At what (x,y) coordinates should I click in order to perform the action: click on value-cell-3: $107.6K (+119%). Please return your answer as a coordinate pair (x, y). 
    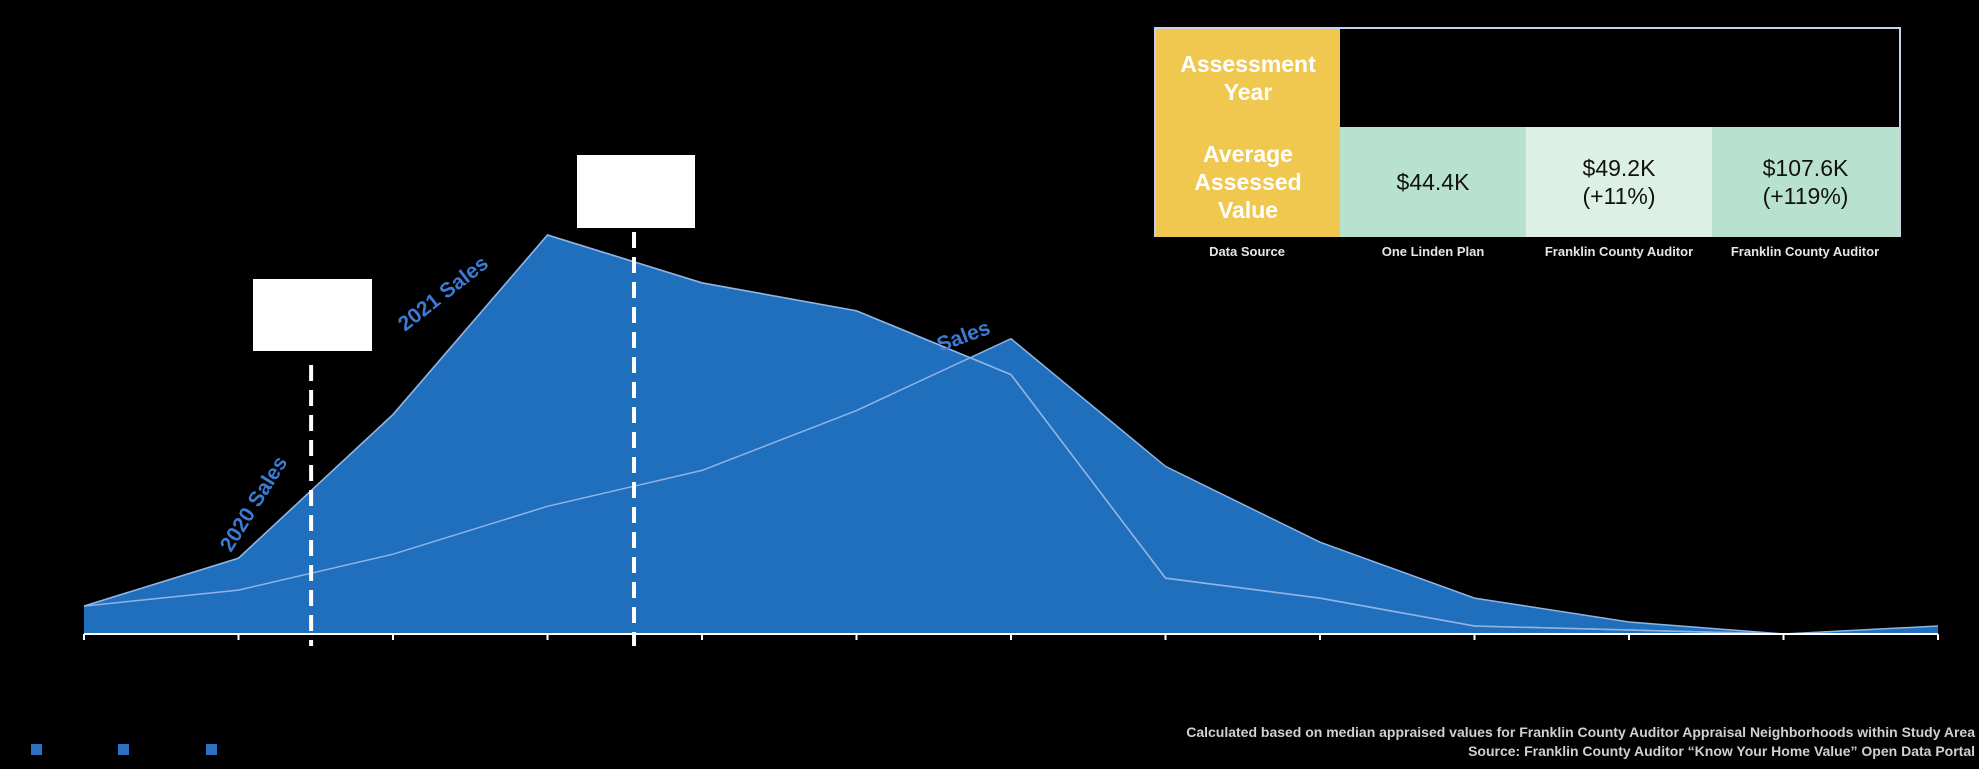
    Looking at the image, I should click on (1805, 182).